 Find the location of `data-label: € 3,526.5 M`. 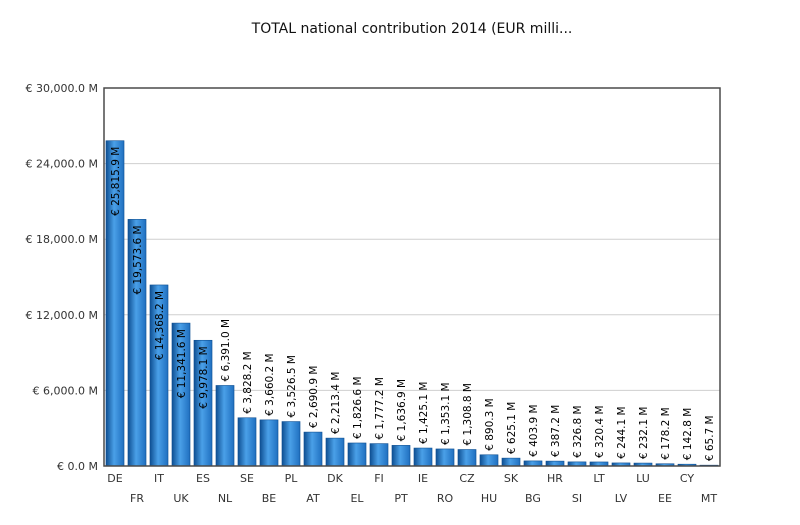

data-label: € 3,526.5 M is located at coordinates (292, 386).